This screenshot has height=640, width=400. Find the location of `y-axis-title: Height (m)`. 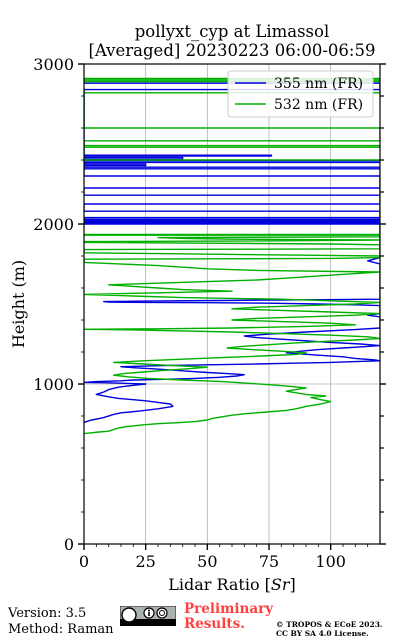

y-axis-title: Height (m) is located at coordinates (18, 304).